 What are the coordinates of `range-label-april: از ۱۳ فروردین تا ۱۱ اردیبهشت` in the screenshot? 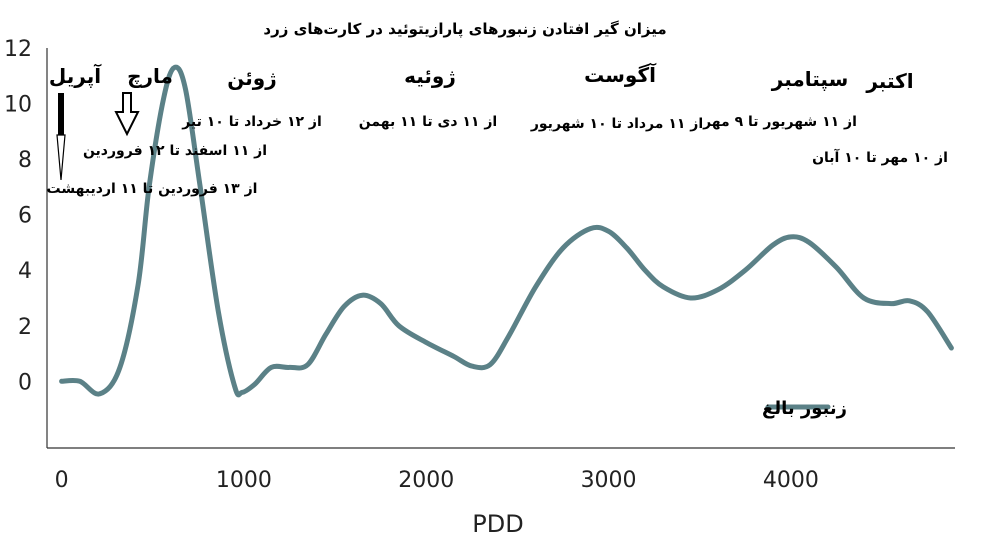 It's located at (152, 189).